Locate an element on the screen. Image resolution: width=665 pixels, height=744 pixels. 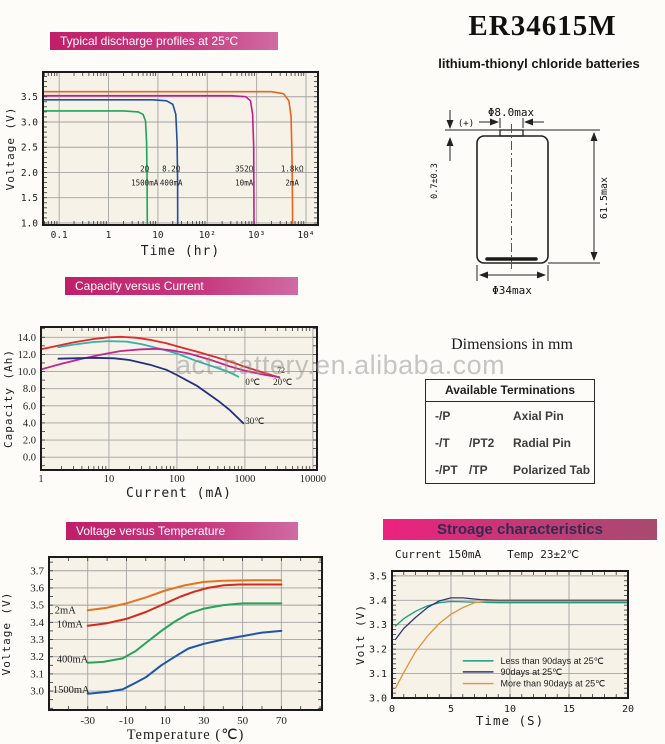
svg-text: 352Ω is located at coordinates (244, 168).